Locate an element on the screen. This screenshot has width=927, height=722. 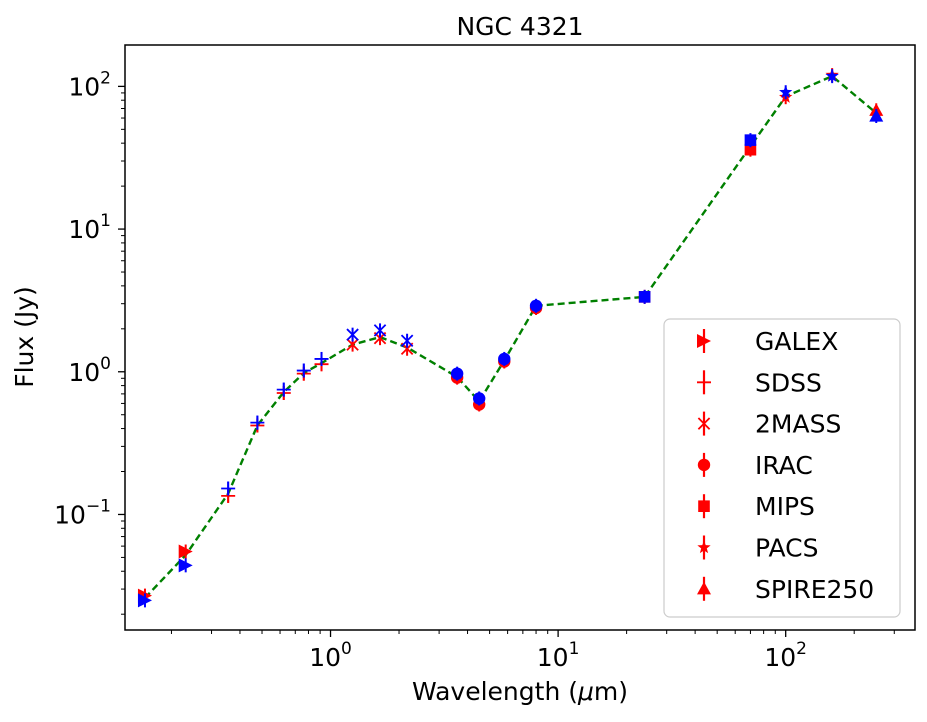
legend-mips-label: MIPS is located at coordinates (785, 506).